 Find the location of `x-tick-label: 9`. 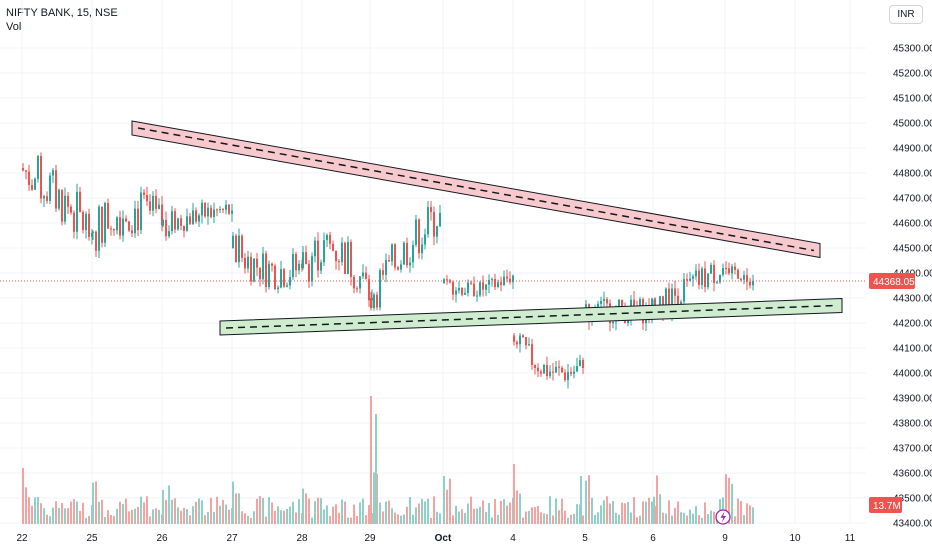

x-tick-label: 9 is located at coordinates (725, 538).